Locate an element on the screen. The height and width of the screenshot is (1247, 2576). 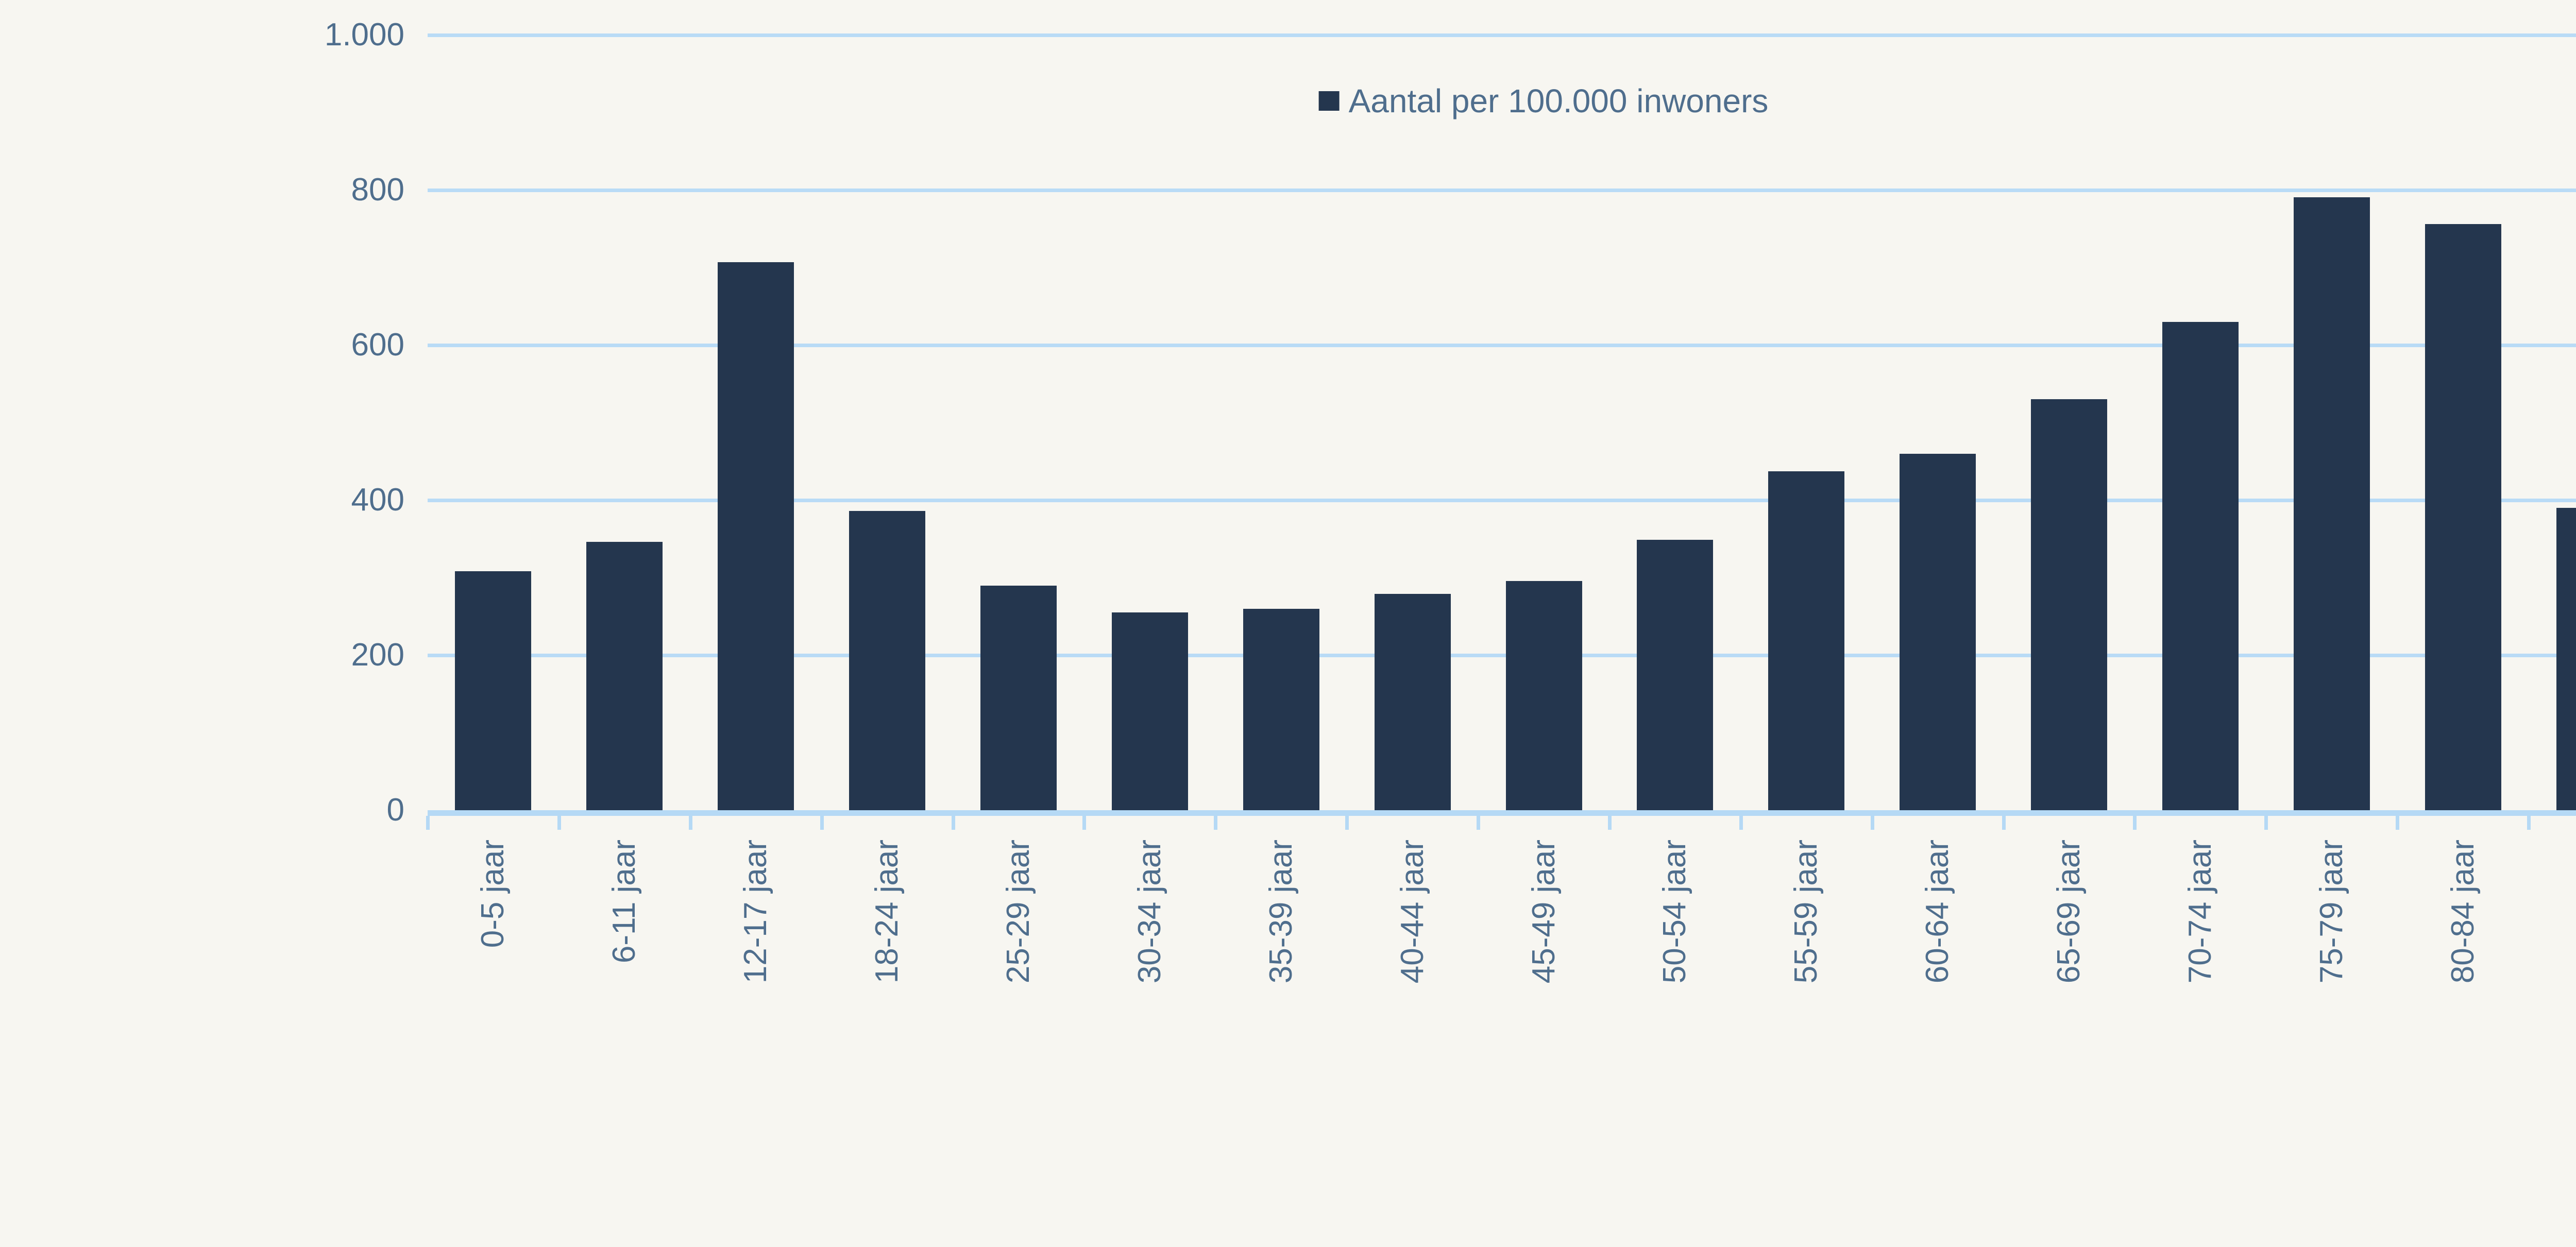
x-category-label: 40-44 jaar is located at coordinates (1412, 912).